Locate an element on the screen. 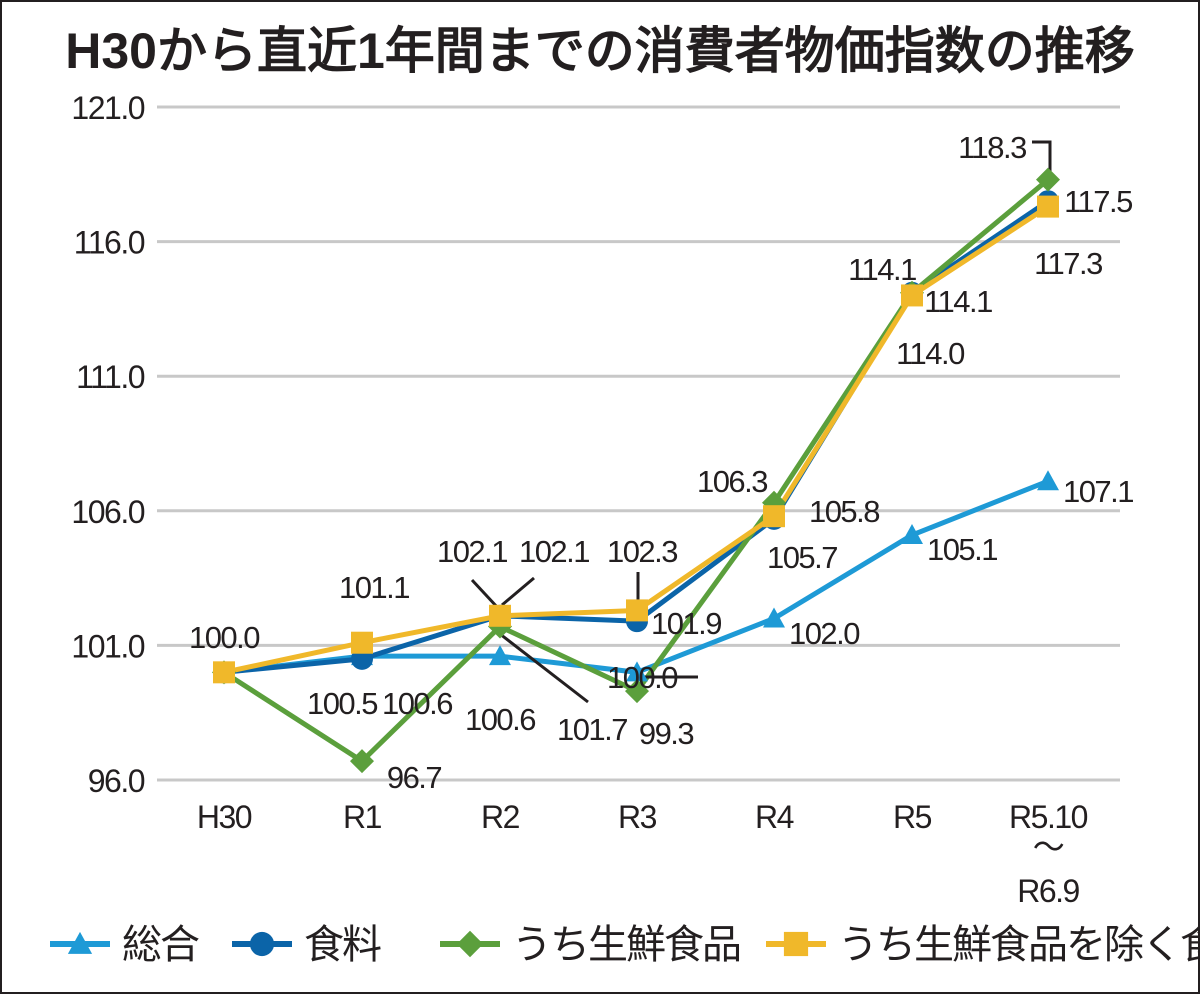 This screenshot has height=994, width=1200. y-tick-label: 111.0 is located at coordinates (110, 377).